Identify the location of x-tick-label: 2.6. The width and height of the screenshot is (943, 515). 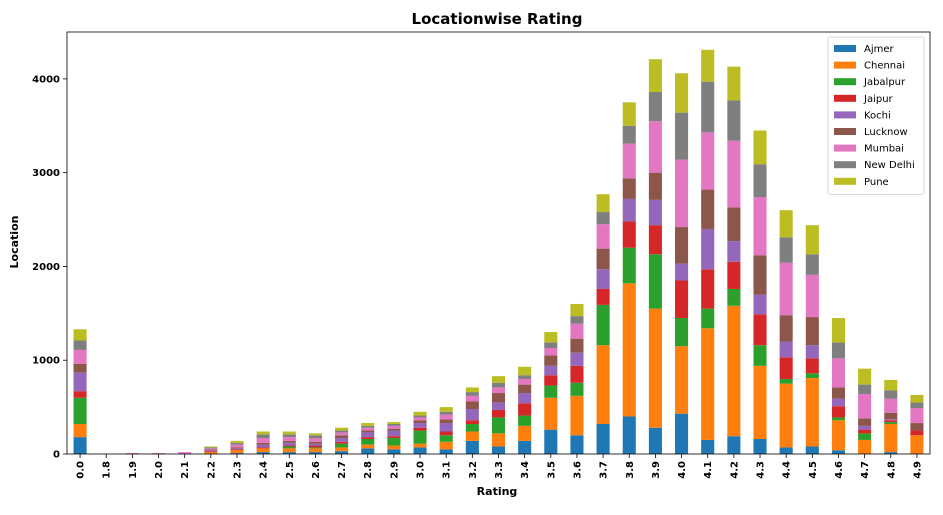
(316, 470).